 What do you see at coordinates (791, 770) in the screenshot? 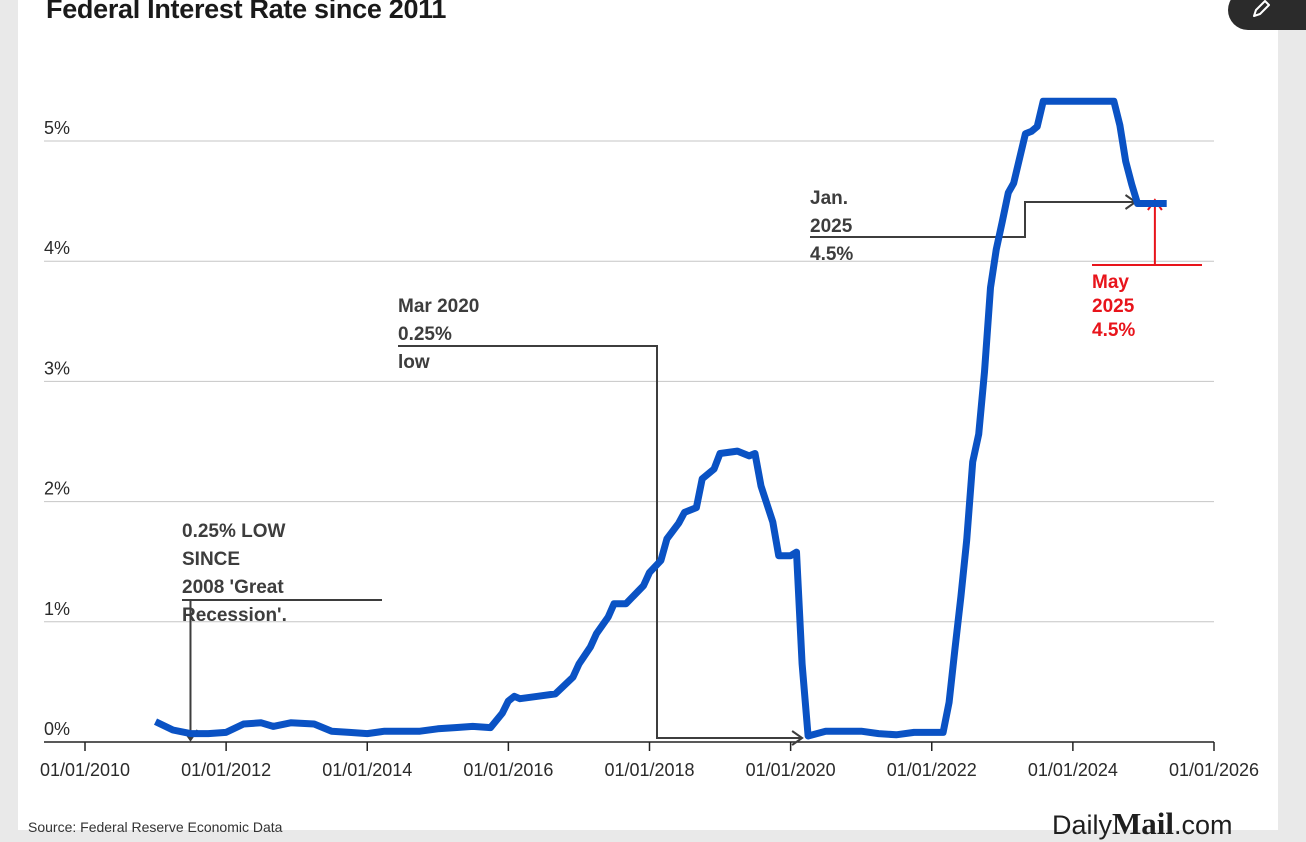
I see `x-tick-label: 01/01/2020` at bounding box center [791, 770].